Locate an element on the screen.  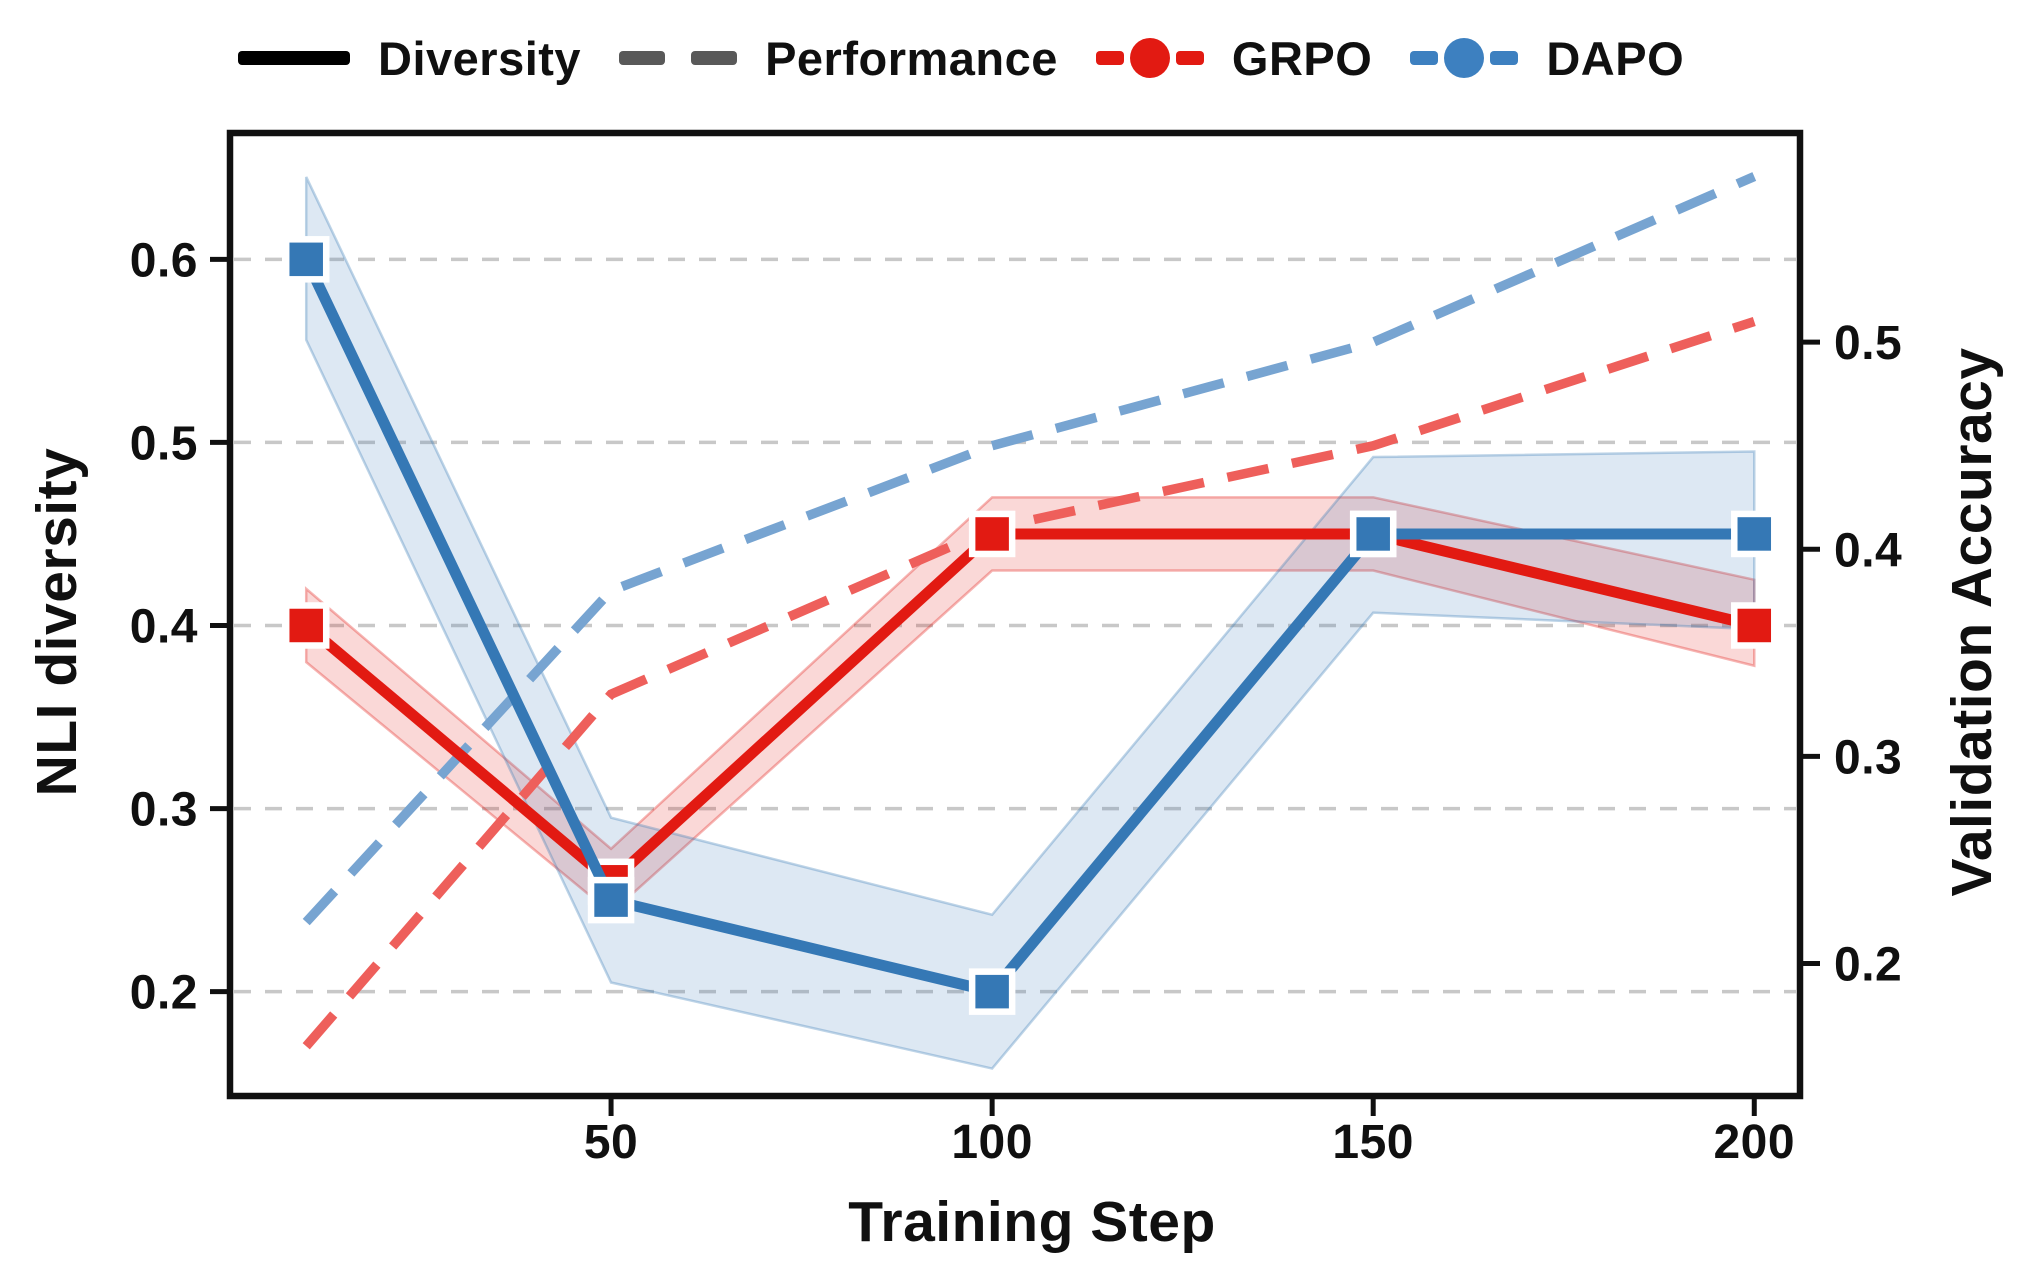
y-right-tick-label: 0.4 is located at coordinates (1868, 550).